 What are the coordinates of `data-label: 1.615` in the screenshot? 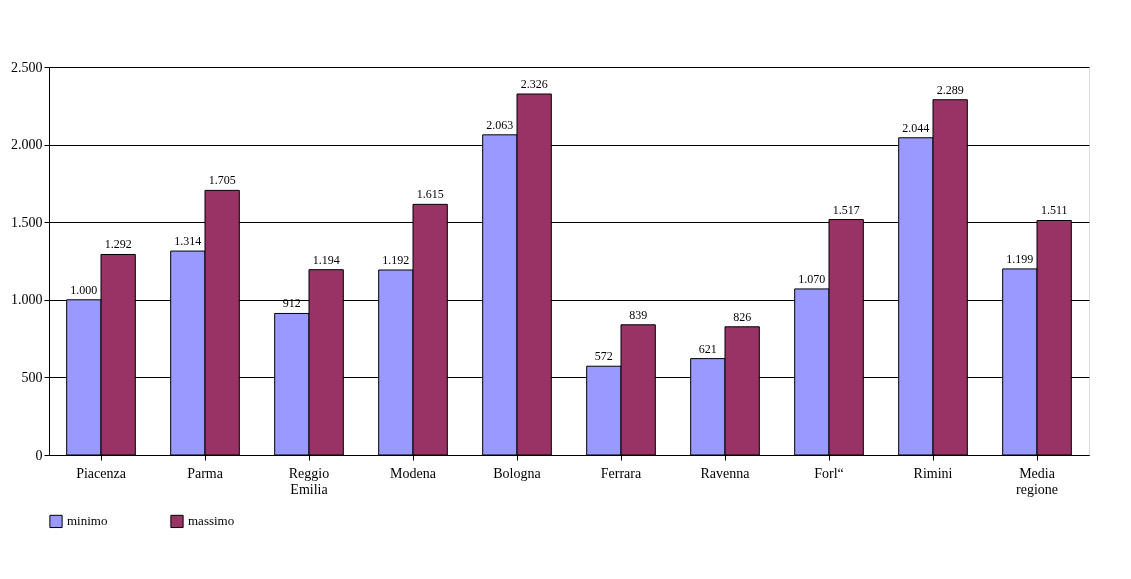 It's located at (430, 194).